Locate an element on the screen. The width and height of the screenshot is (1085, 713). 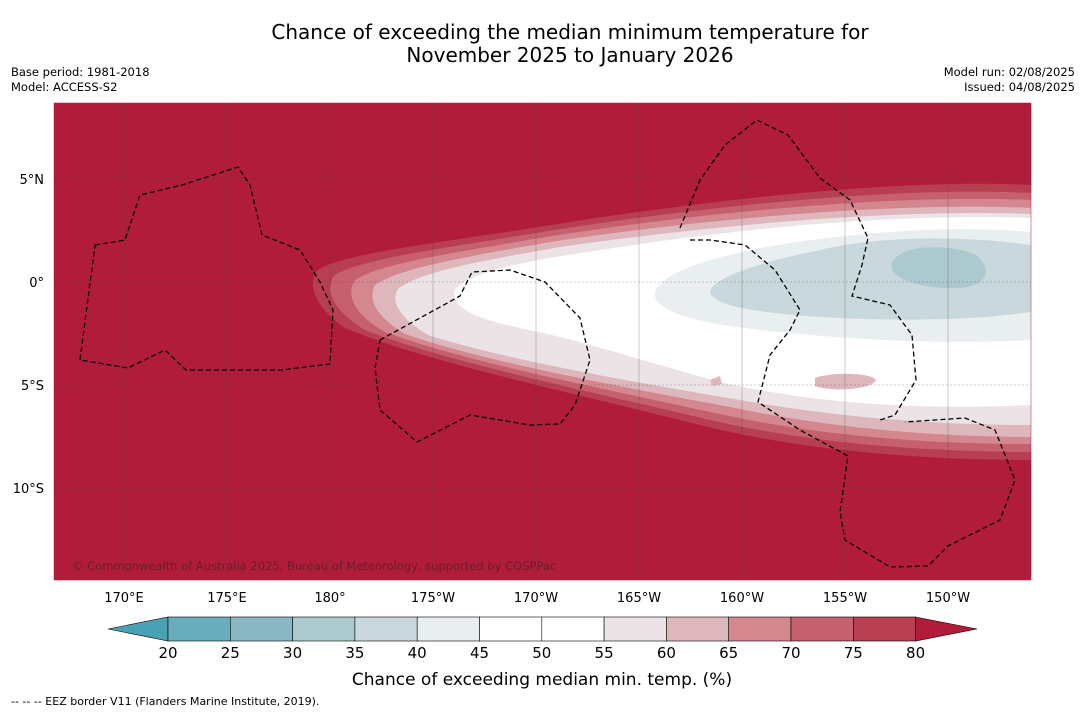
colorbar-tick-label: 35 is located at coordinates (354, 653).